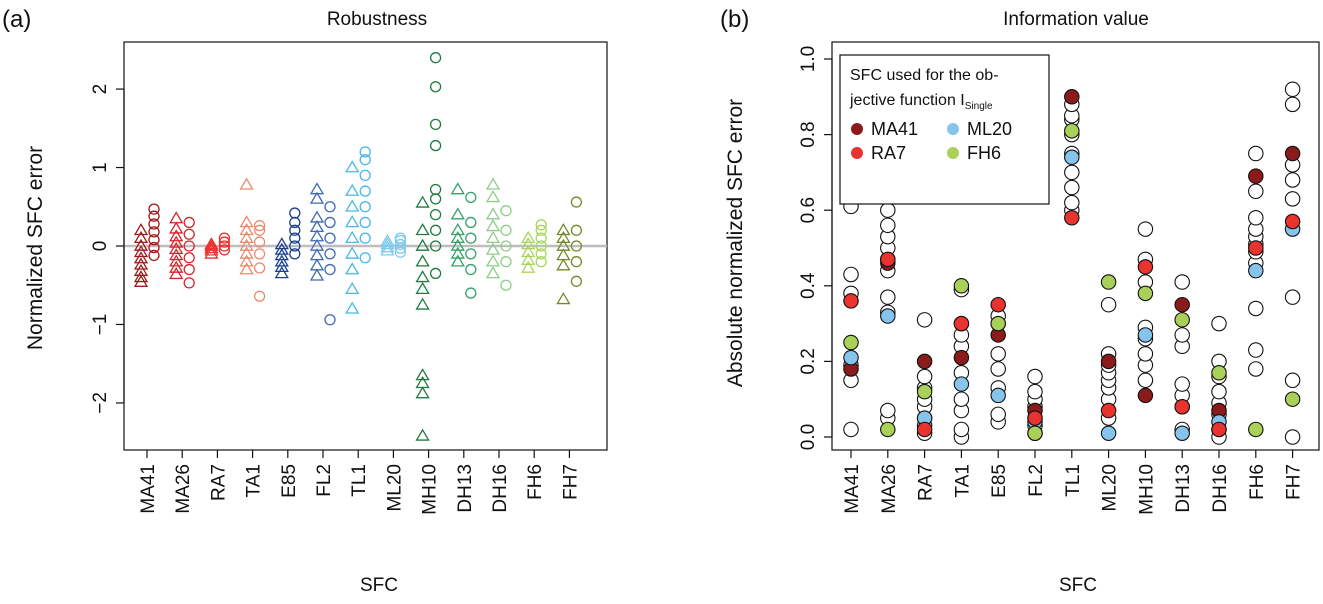 The width and height of the screenshot is (1323, 604). What do you see at coordinates (924, 75) in the screenshot?
I see `legend-title-line1: SFC used for the ob-` at bounding box center [924, 75].